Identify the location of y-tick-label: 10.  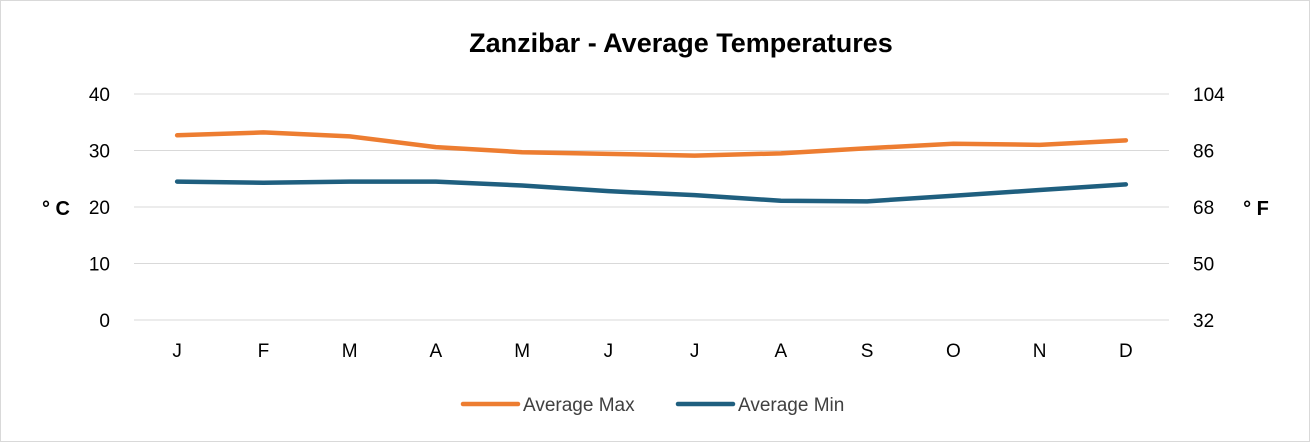
(99, 265).